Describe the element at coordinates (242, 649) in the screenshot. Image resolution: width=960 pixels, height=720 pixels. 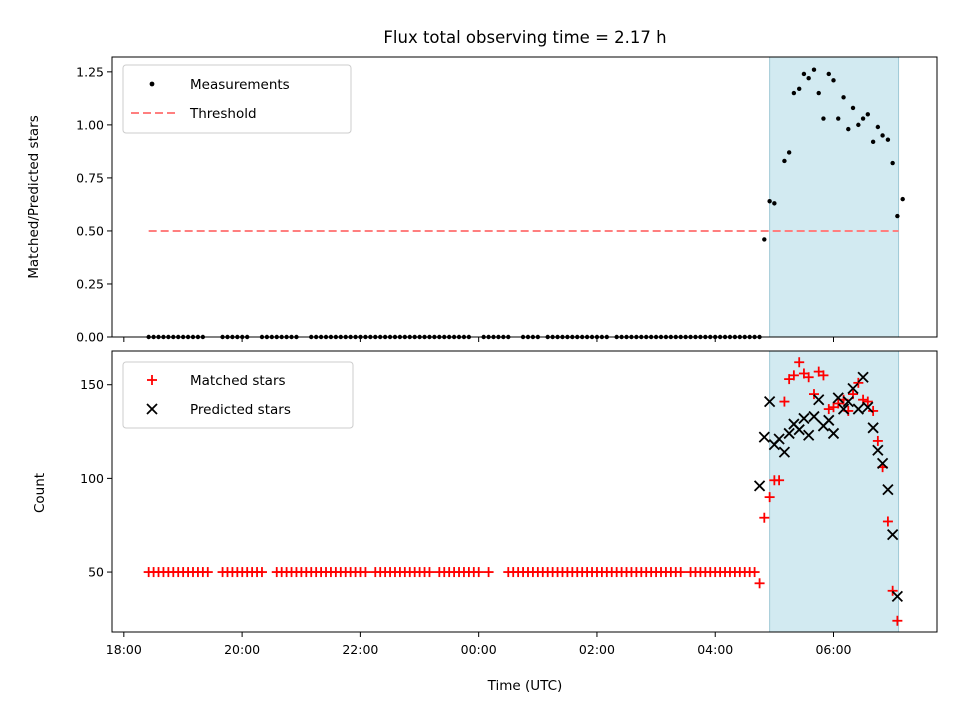
I see `x-tick-label: 20:00` at that location.